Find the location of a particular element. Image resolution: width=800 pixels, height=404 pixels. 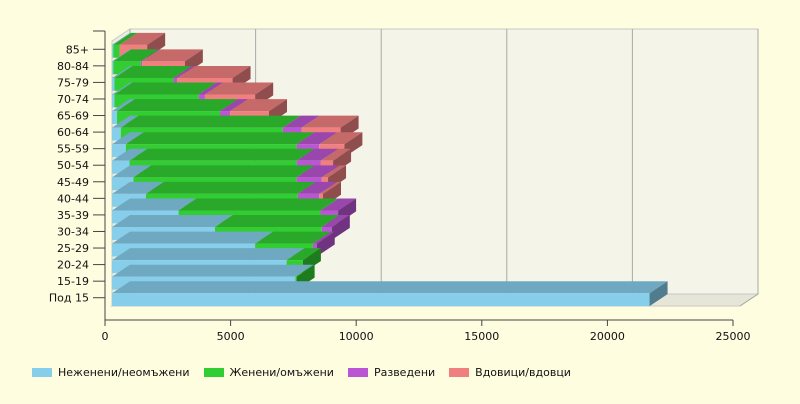

category-label-0: 85+ is located at coordinates (77, 49).